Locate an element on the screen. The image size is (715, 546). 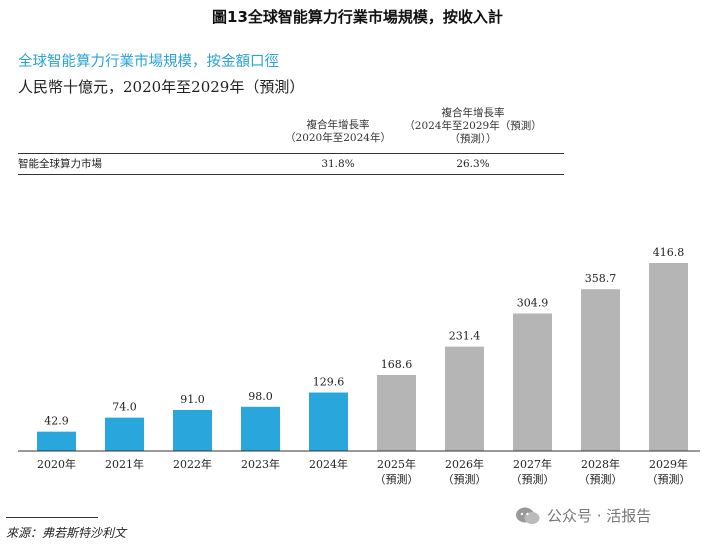
cagr-header-line: （2024年至2029年（預測） is located at coordinates (473, 126).